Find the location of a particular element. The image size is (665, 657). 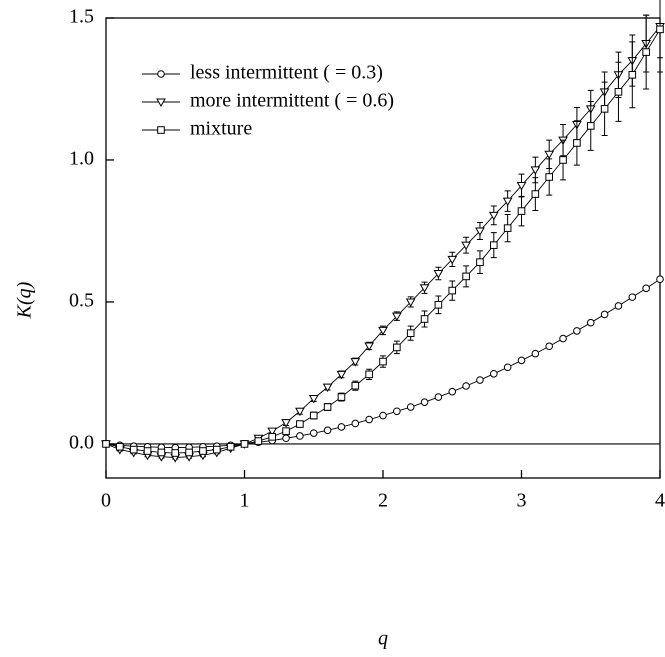

y-tick-label: 1.5 is located at coordinates (81, 17).